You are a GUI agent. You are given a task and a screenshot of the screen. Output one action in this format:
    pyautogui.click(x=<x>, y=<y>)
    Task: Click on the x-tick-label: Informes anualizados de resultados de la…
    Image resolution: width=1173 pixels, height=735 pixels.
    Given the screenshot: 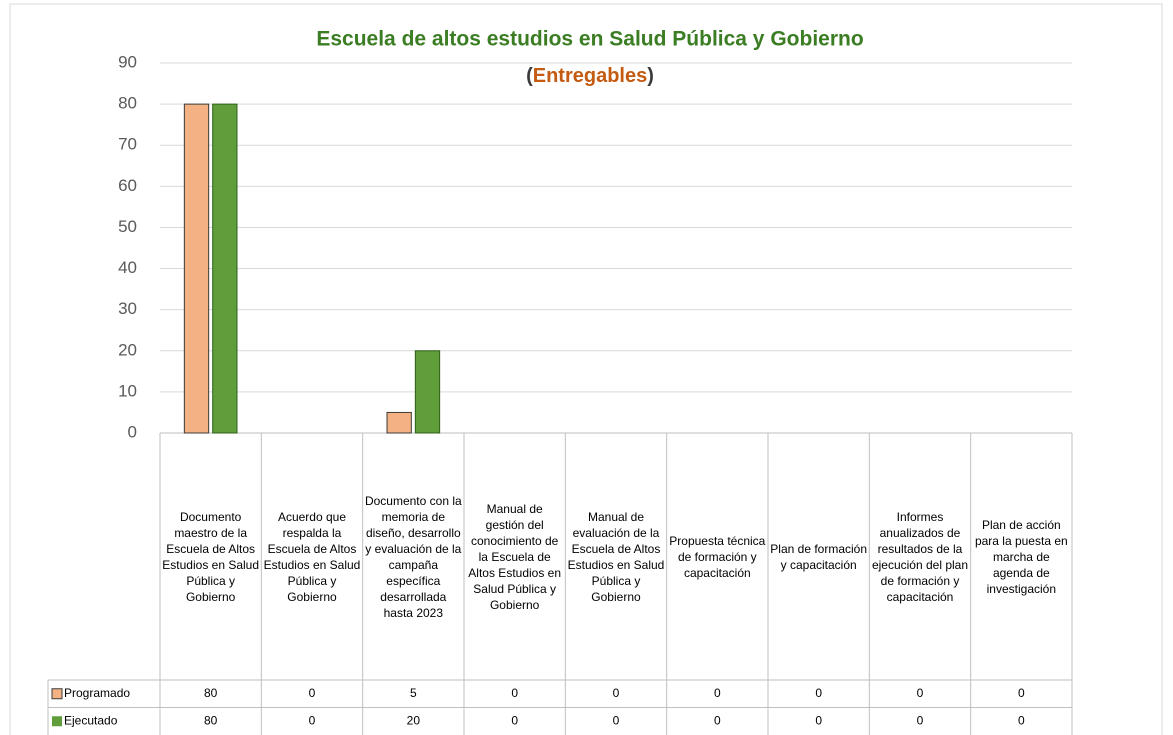 What is the action you would take?
    pyautogui.click(x=920, y=556)
    